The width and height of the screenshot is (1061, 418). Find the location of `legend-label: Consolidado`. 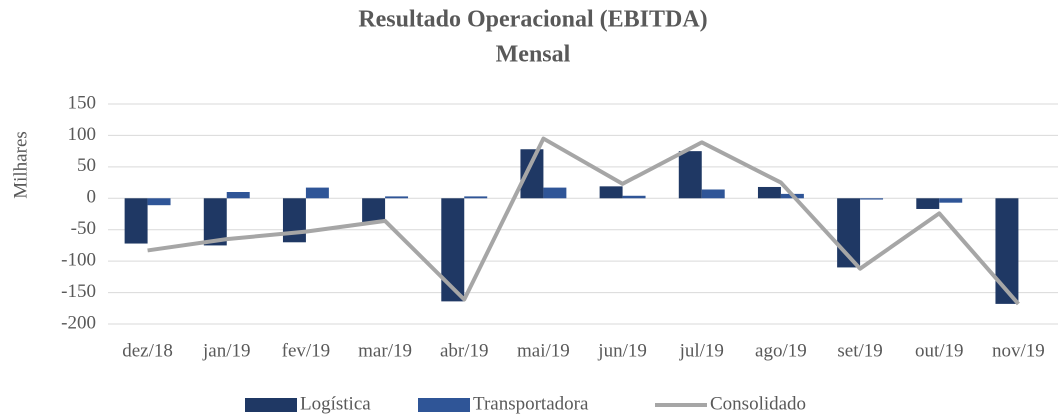

legend-label: Consolidado is located at coordinates (758, 403).